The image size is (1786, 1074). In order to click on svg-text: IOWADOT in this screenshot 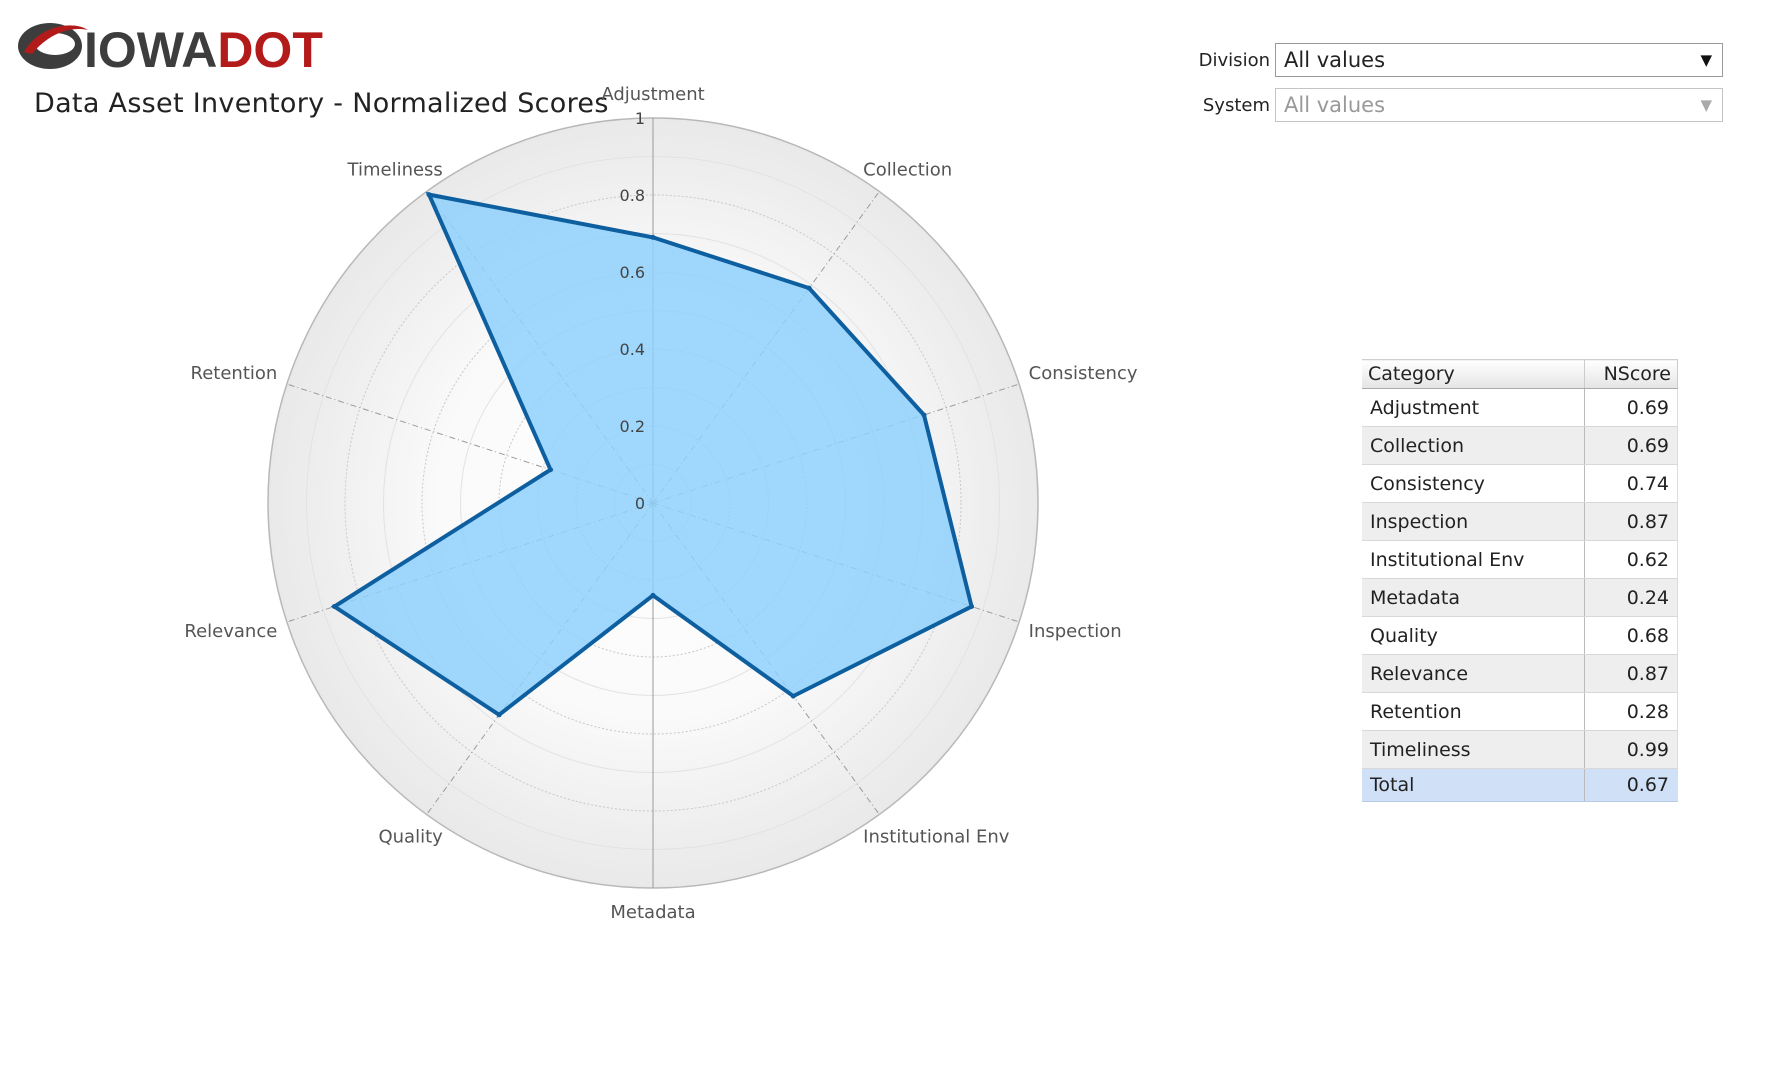, I will do `click(203, 50)`.